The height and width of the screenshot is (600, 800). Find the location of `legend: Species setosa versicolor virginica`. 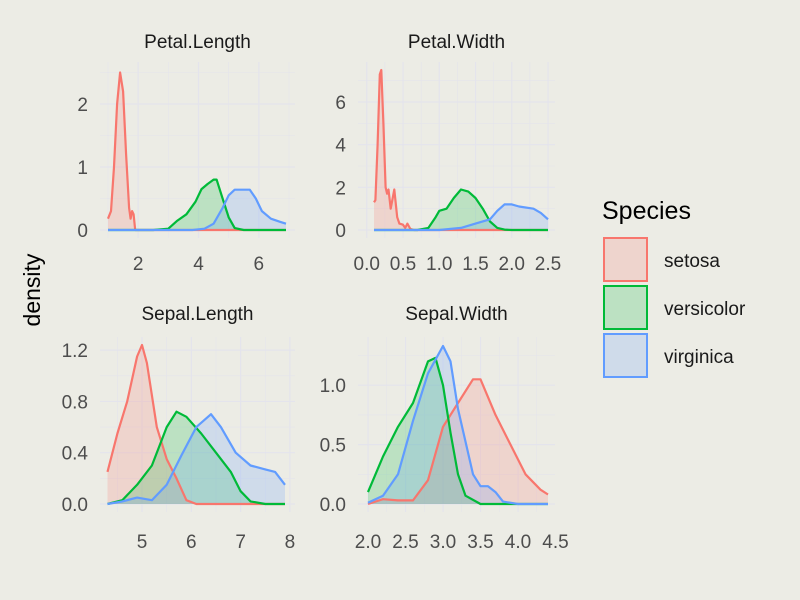

legend: Species setosa versicolor virginica is located at coordinates (674, 287).